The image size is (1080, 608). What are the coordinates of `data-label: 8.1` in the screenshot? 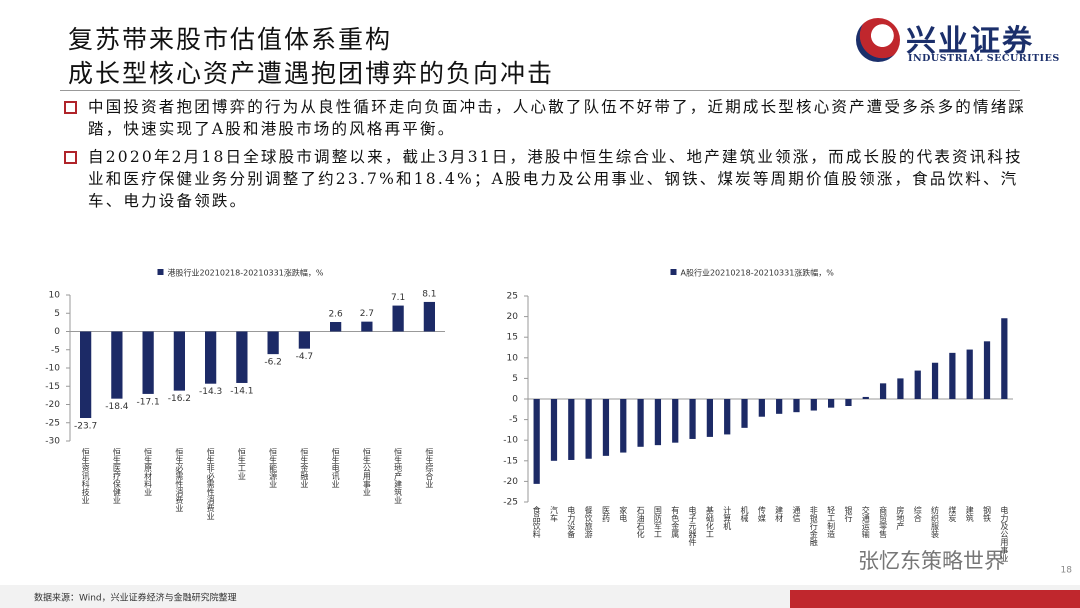 It's located at (429, 294).